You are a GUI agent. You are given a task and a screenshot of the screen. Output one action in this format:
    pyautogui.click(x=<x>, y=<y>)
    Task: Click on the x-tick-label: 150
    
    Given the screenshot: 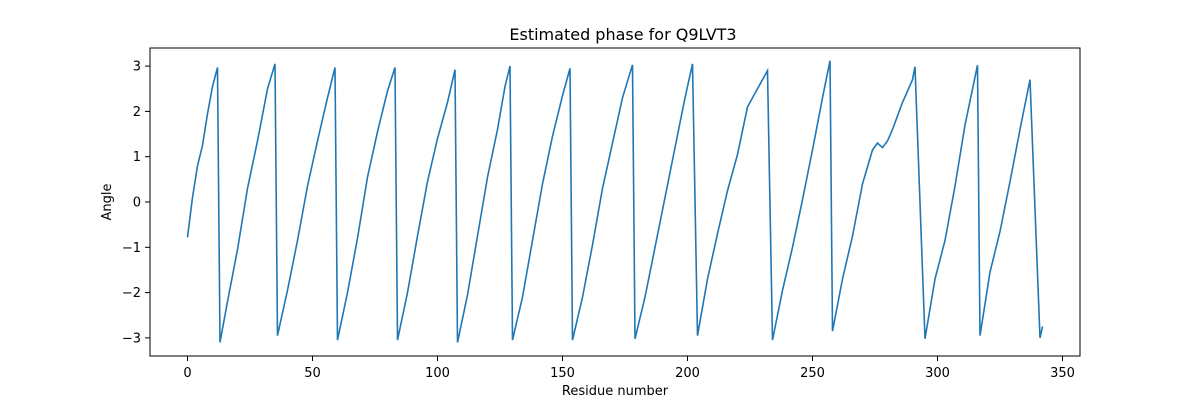 What is the action you would take?
    pyautogui.click(x=562, y=373)
    